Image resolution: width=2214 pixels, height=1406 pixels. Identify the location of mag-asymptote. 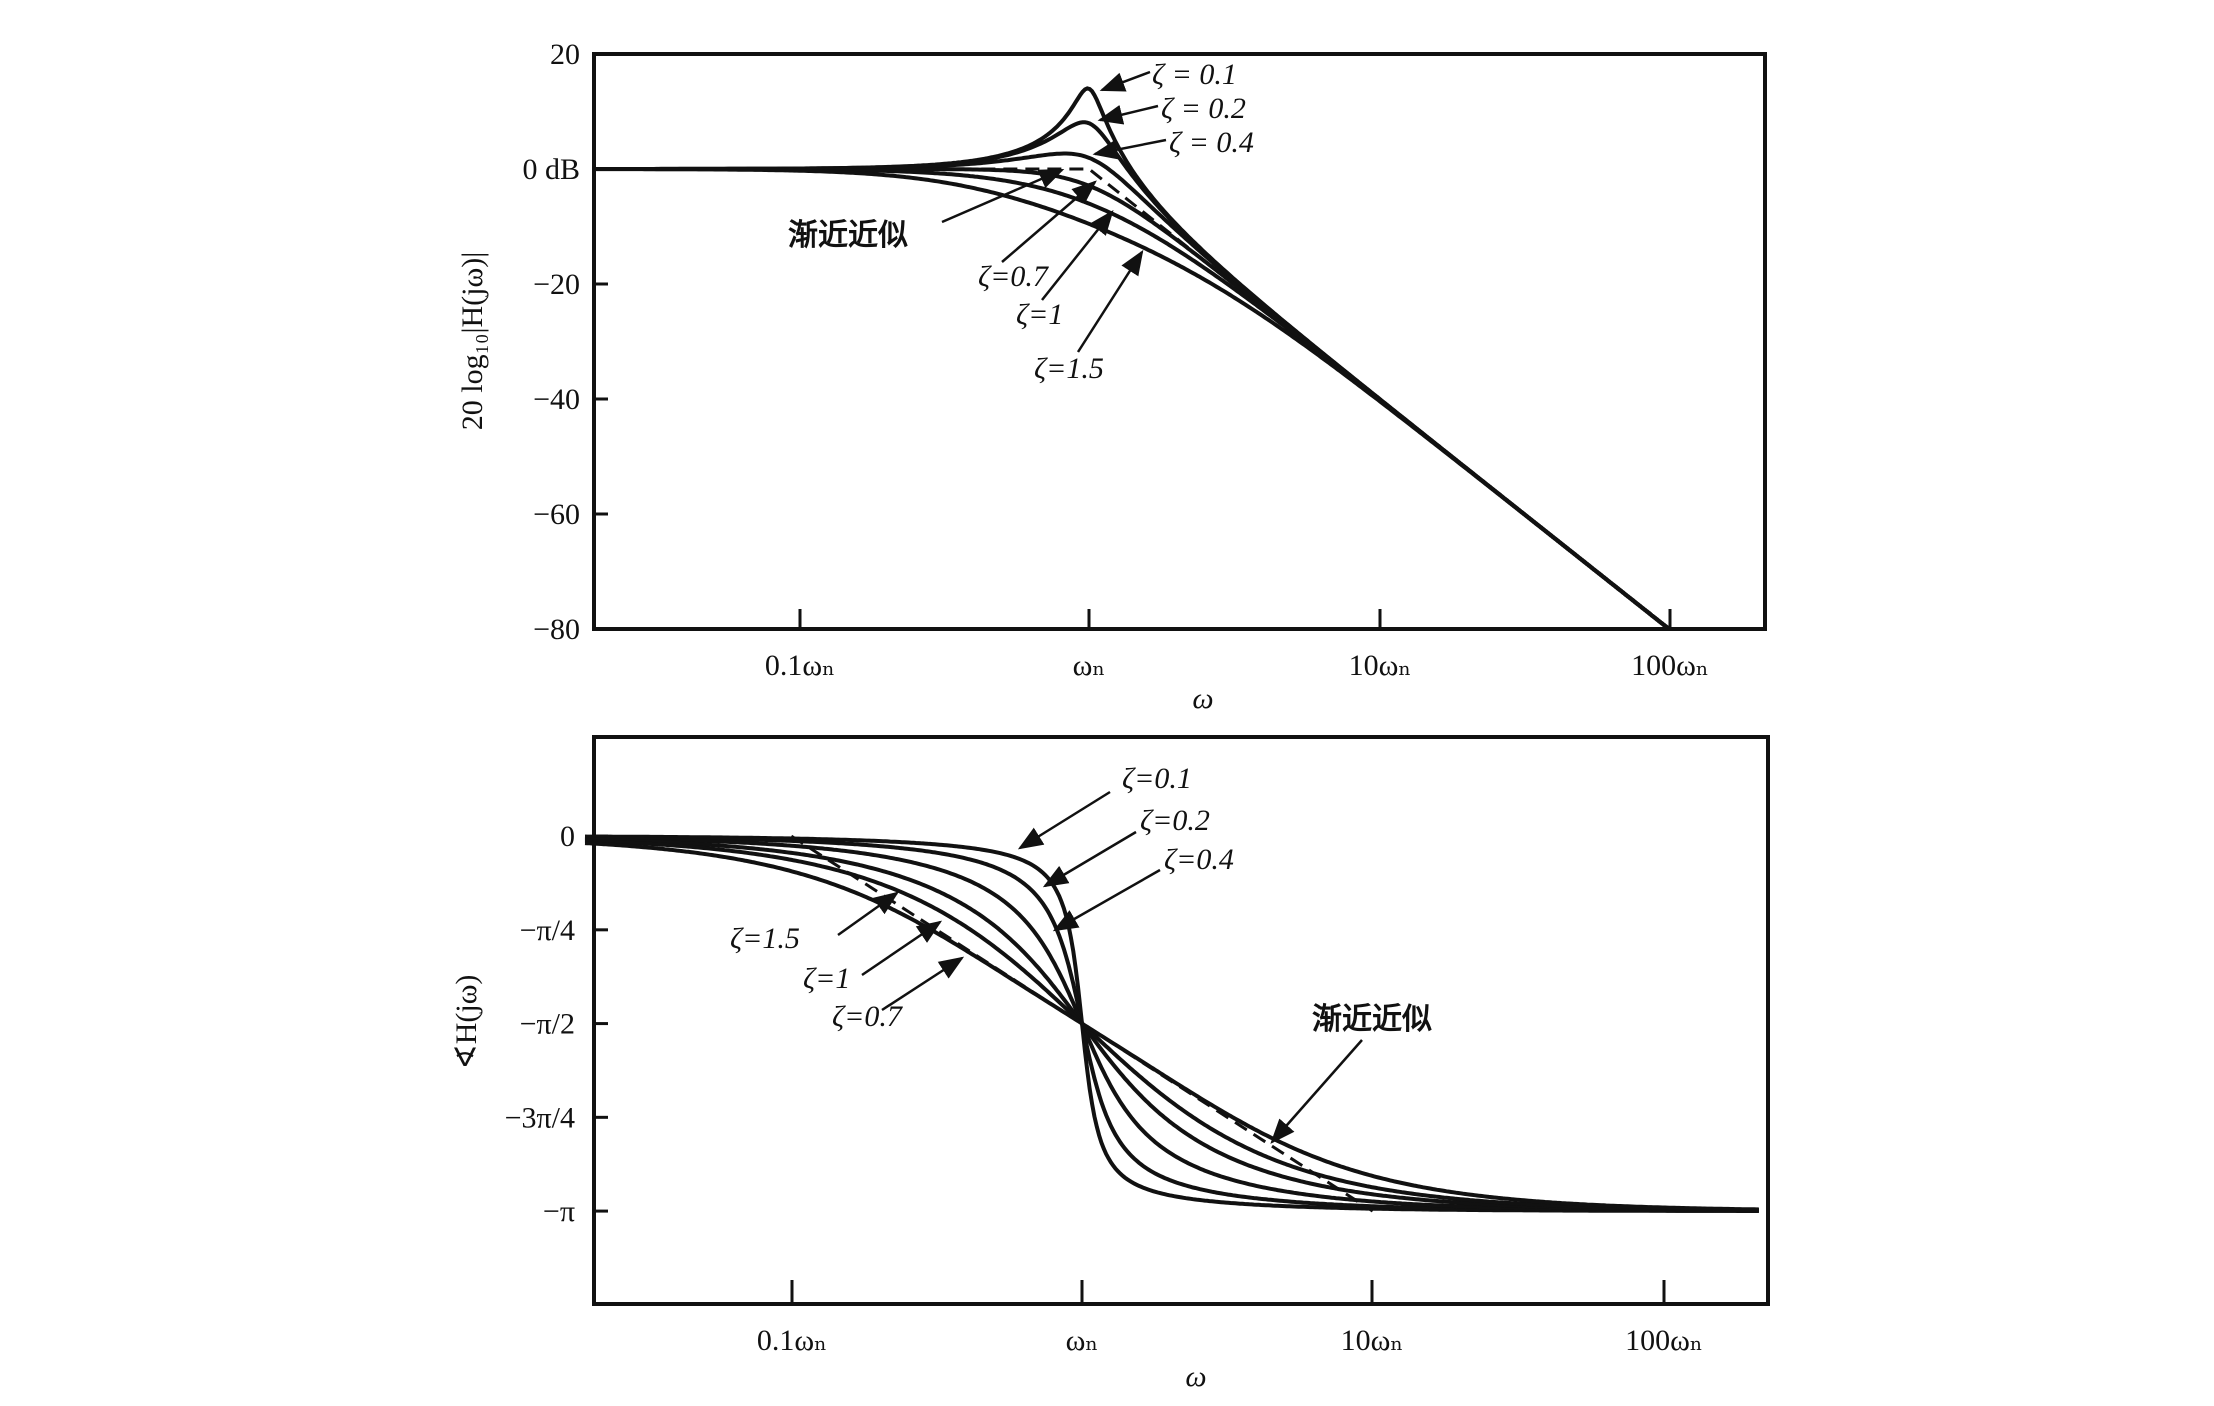
(1083, 223).